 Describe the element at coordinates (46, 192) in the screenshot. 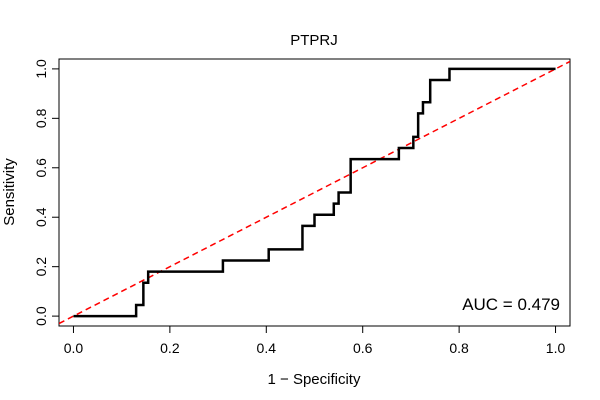

I see `y-axis: 0.0 0.2 0.4 0.6 0.8 1.0` at that location.